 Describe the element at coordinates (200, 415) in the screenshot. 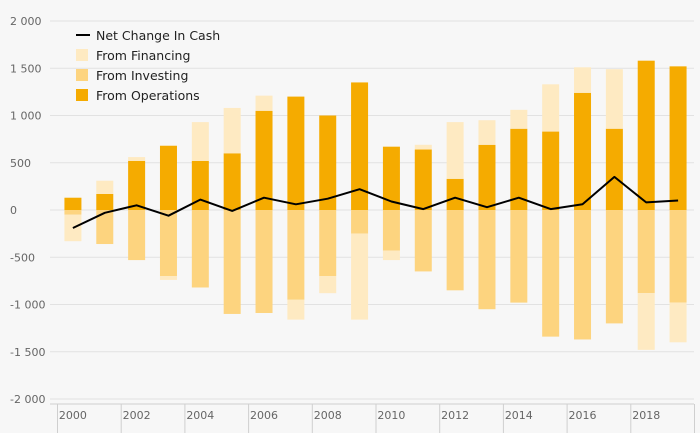

I see `x-tick-label: 2004` at that location.